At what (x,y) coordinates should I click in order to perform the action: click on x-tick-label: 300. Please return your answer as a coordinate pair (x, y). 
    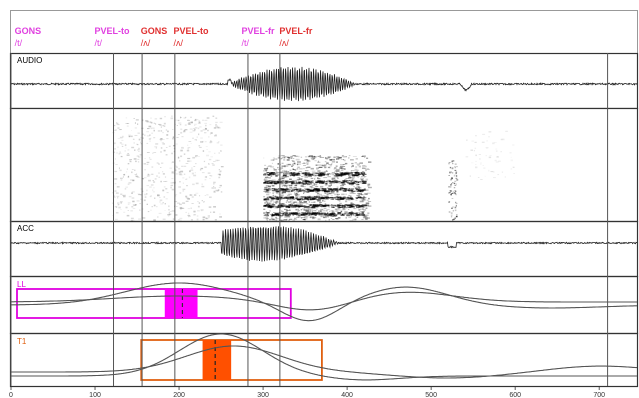
    Looking at the image, I should click on (263, 395).